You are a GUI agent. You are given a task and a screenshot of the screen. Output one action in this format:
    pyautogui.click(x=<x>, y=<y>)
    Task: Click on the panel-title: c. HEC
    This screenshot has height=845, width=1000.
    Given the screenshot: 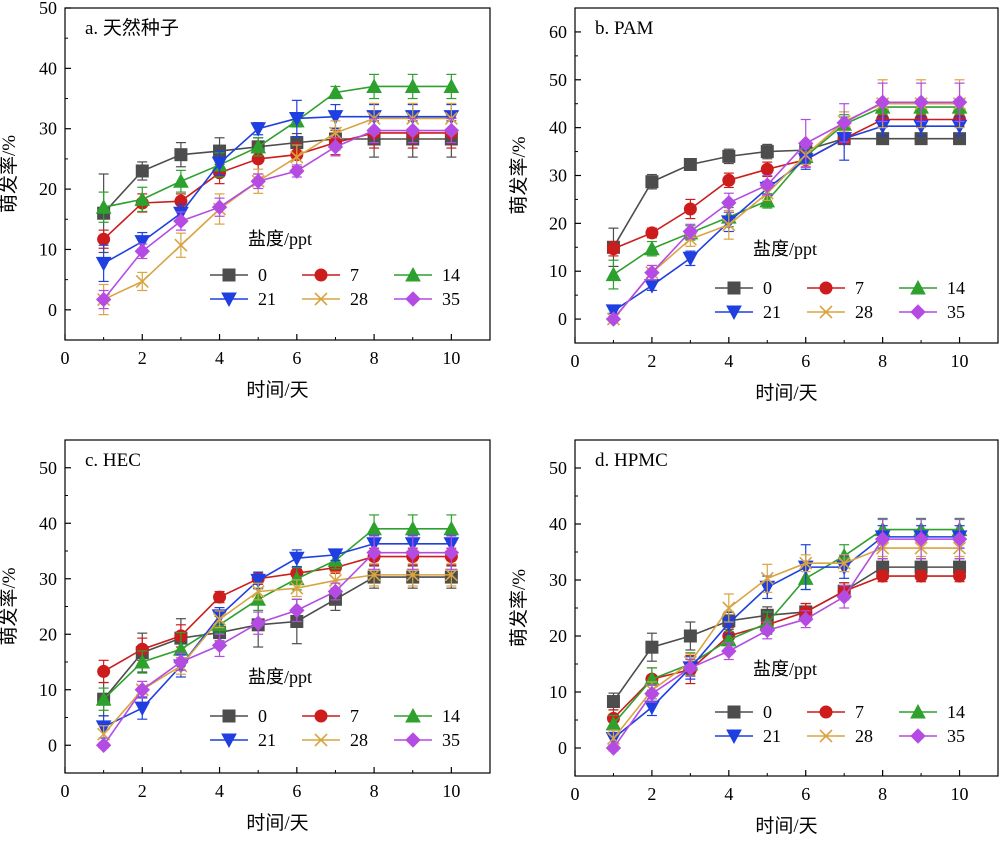 What is the action you would take?
    pyautogui.click(x=113, y=460)
    